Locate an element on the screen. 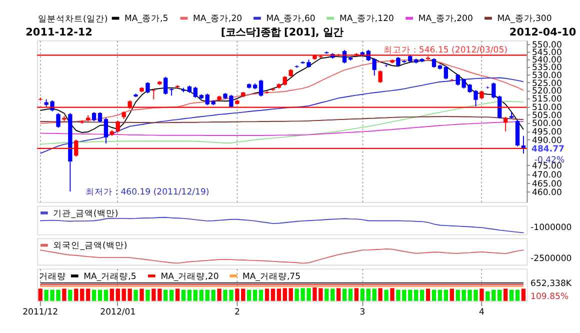 This screenshot has height=333, width=580. y-tick-label: 470.00 is located at coordinates (547, 175).